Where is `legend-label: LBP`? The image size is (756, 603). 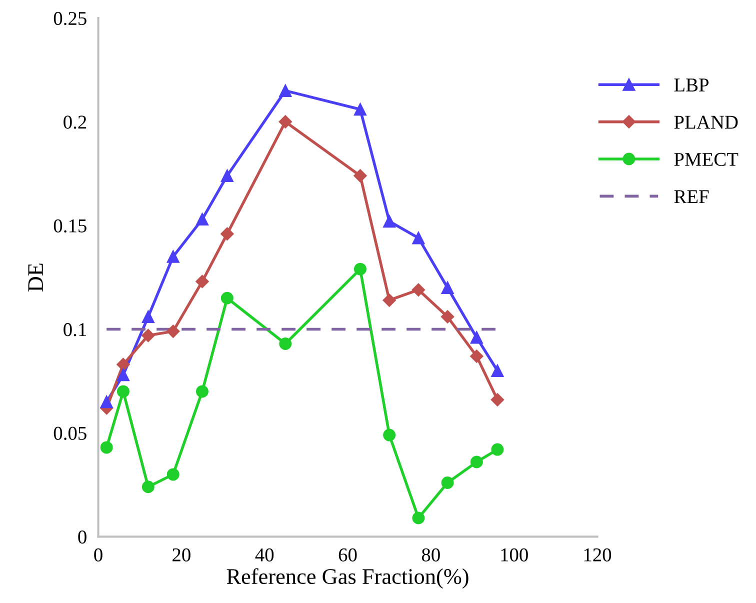 legend-label: LBP is located at coordinates (691, 85).